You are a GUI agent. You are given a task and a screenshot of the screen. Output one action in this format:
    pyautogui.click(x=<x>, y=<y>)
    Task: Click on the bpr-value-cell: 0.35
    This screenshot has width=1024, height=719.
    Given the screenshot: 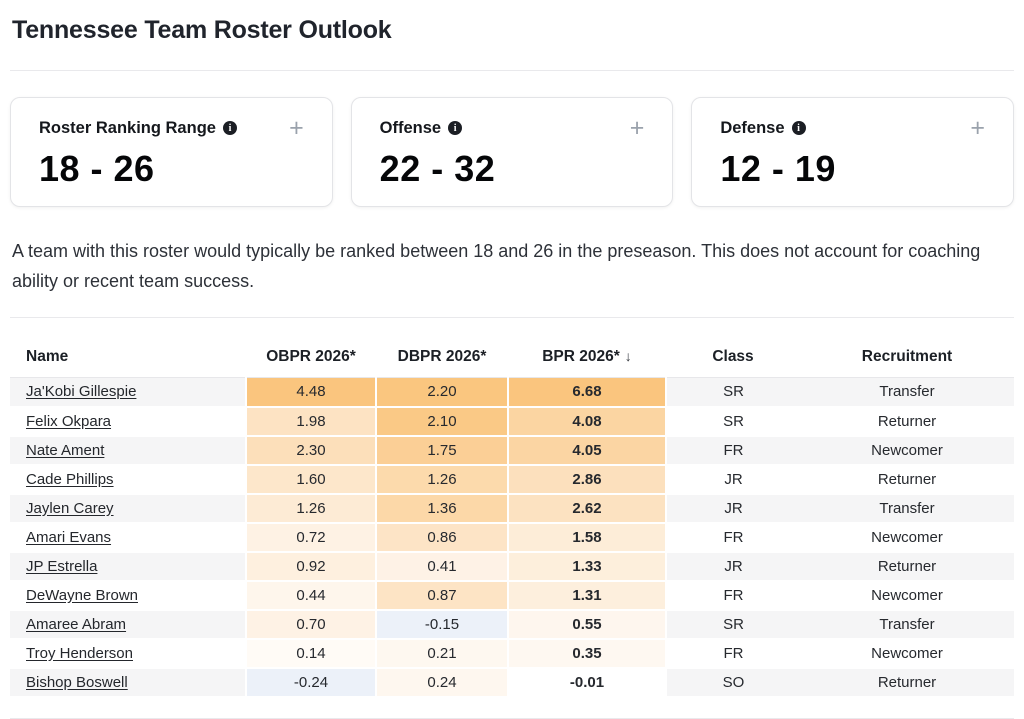 What is the action you would take?
    pyautogui.click(x=587, y=653)
    